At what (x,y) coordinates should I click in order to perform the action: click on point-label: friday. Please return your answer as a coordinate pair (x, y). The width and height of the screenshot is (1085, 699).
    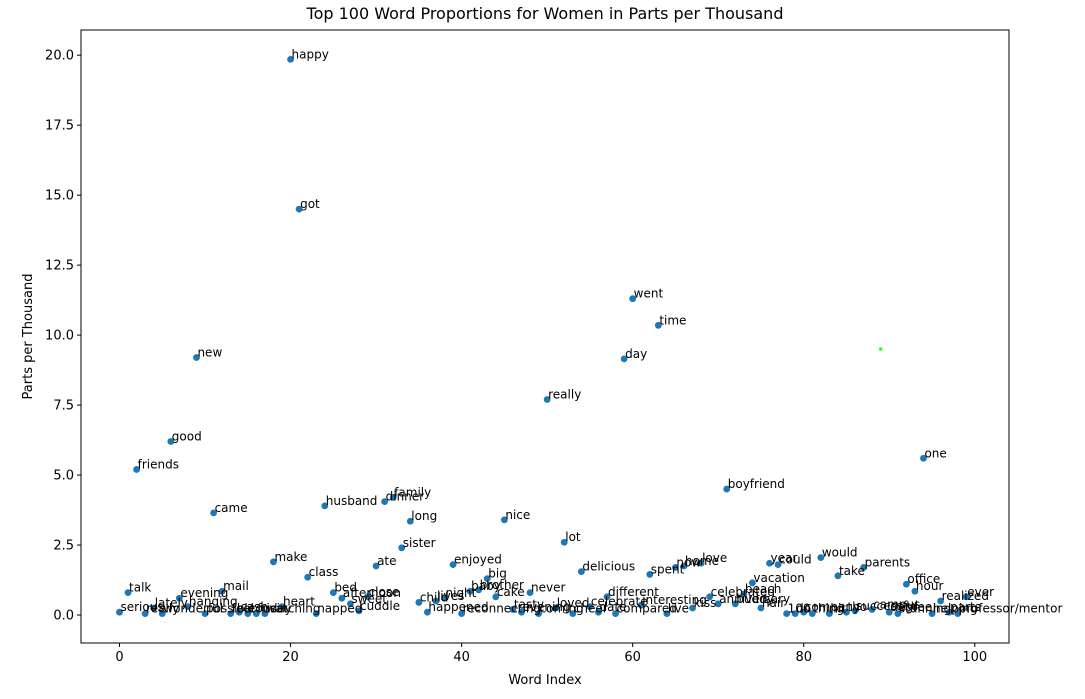
    Looking at the image, I should click on (274, 609).